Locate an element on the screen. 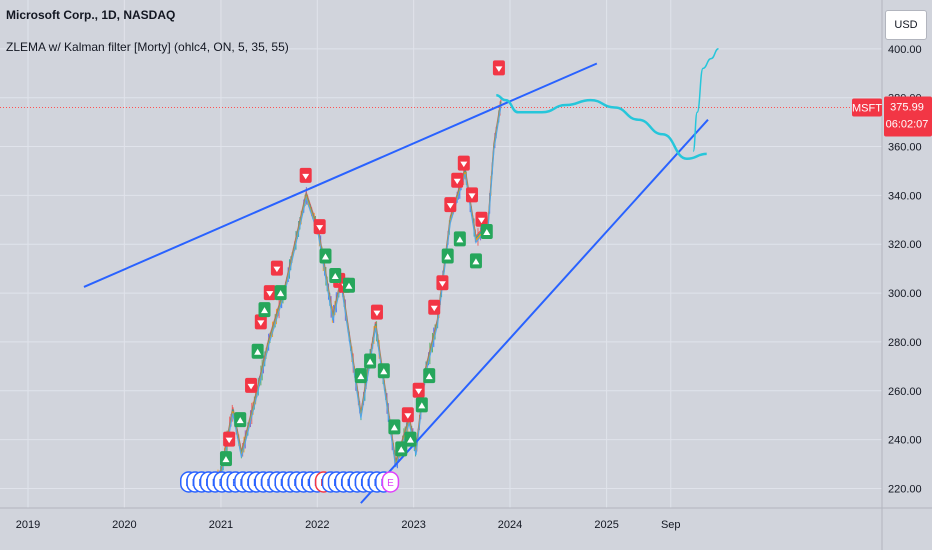 Image resolution: width=932 pixels, height=550 pixels. last-price-tag-box is located at coordinates (908, 116).